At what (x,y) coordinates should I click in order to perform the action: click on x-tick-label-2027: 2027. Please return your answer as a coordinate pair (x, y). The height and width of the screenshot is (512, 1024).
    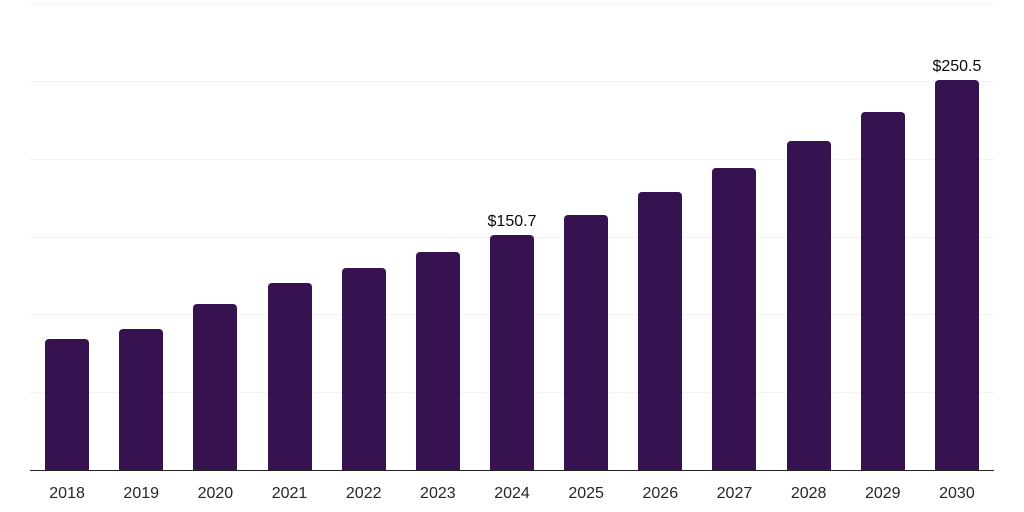
    Looking at the image, I should click on (734, 493).